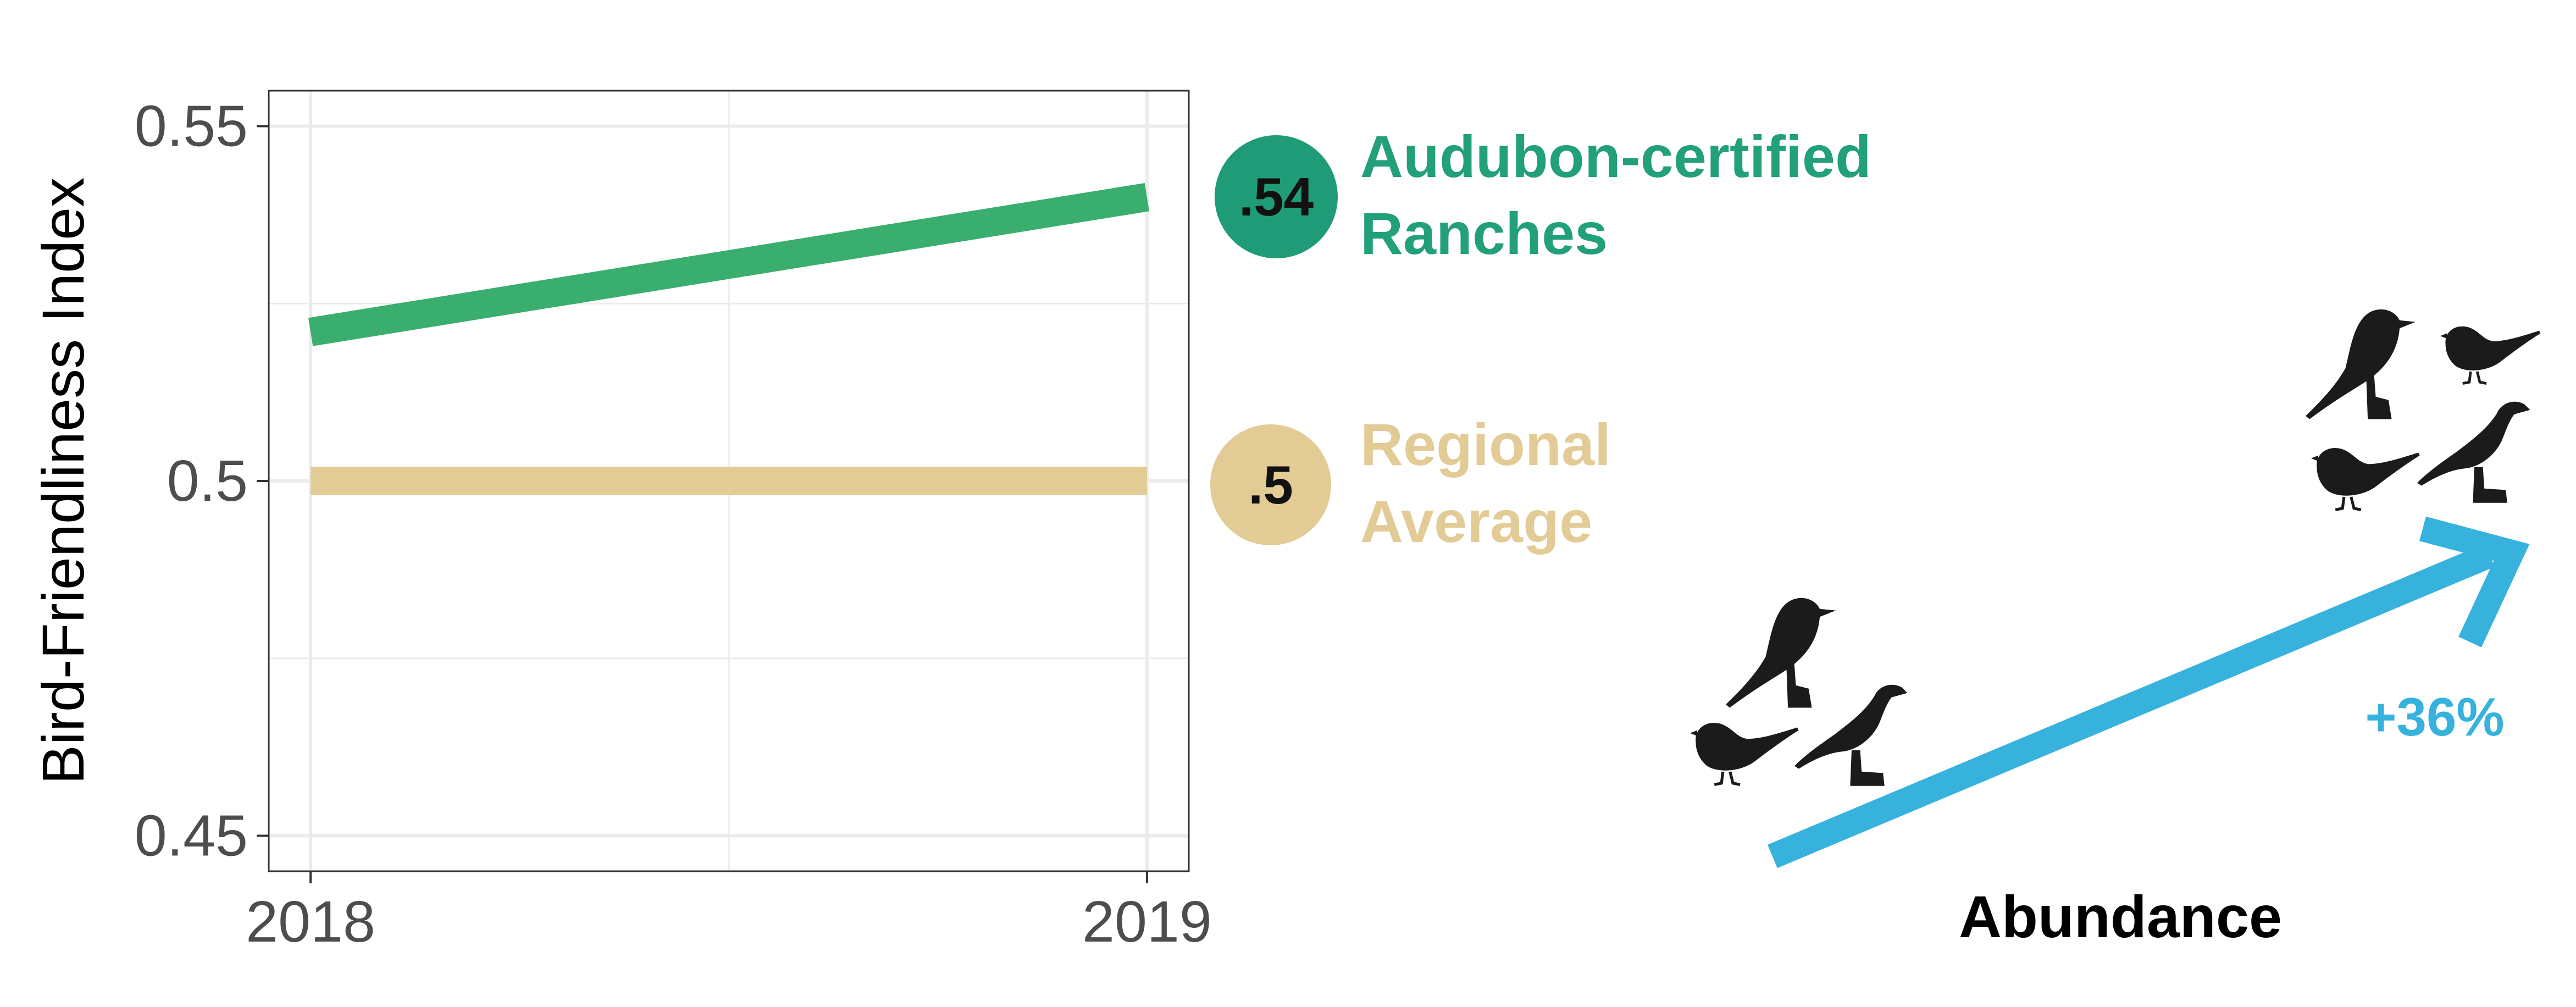  I want to click on badge-regional-value: .5, so click(1270, 485).